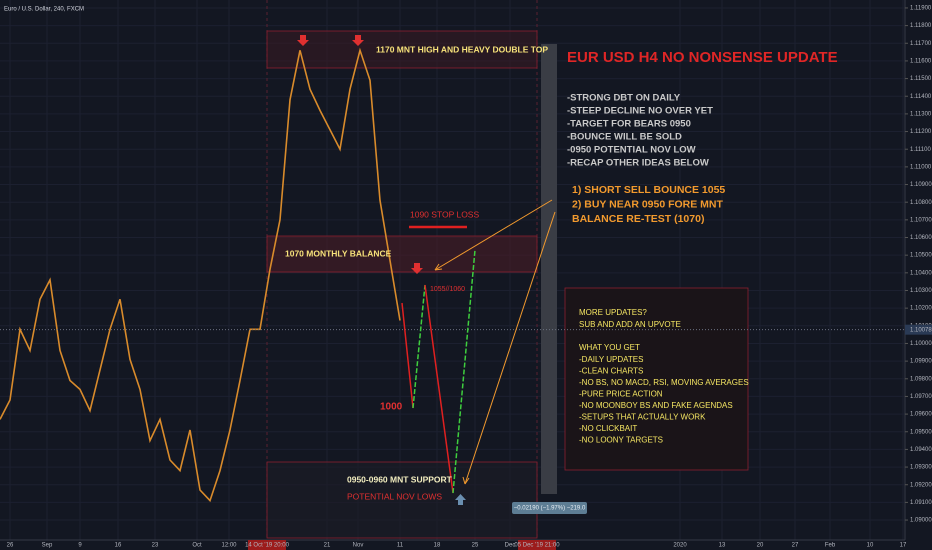 This screenshot has height=550, width=932. Describe the element at coordinates (921, 26) in the screenshot. I see `y-tick-label: 1.11800` at that location.